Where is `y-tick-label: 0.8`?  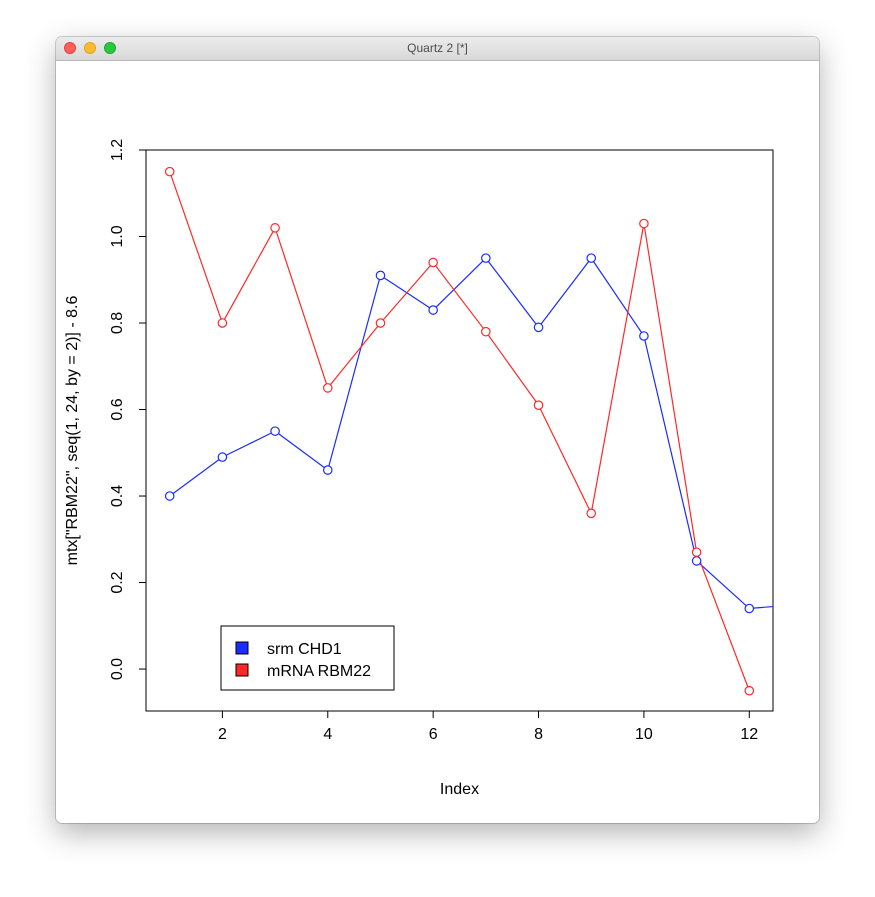
y-tick-label: 0.8 is located at coordinates (117, 323).